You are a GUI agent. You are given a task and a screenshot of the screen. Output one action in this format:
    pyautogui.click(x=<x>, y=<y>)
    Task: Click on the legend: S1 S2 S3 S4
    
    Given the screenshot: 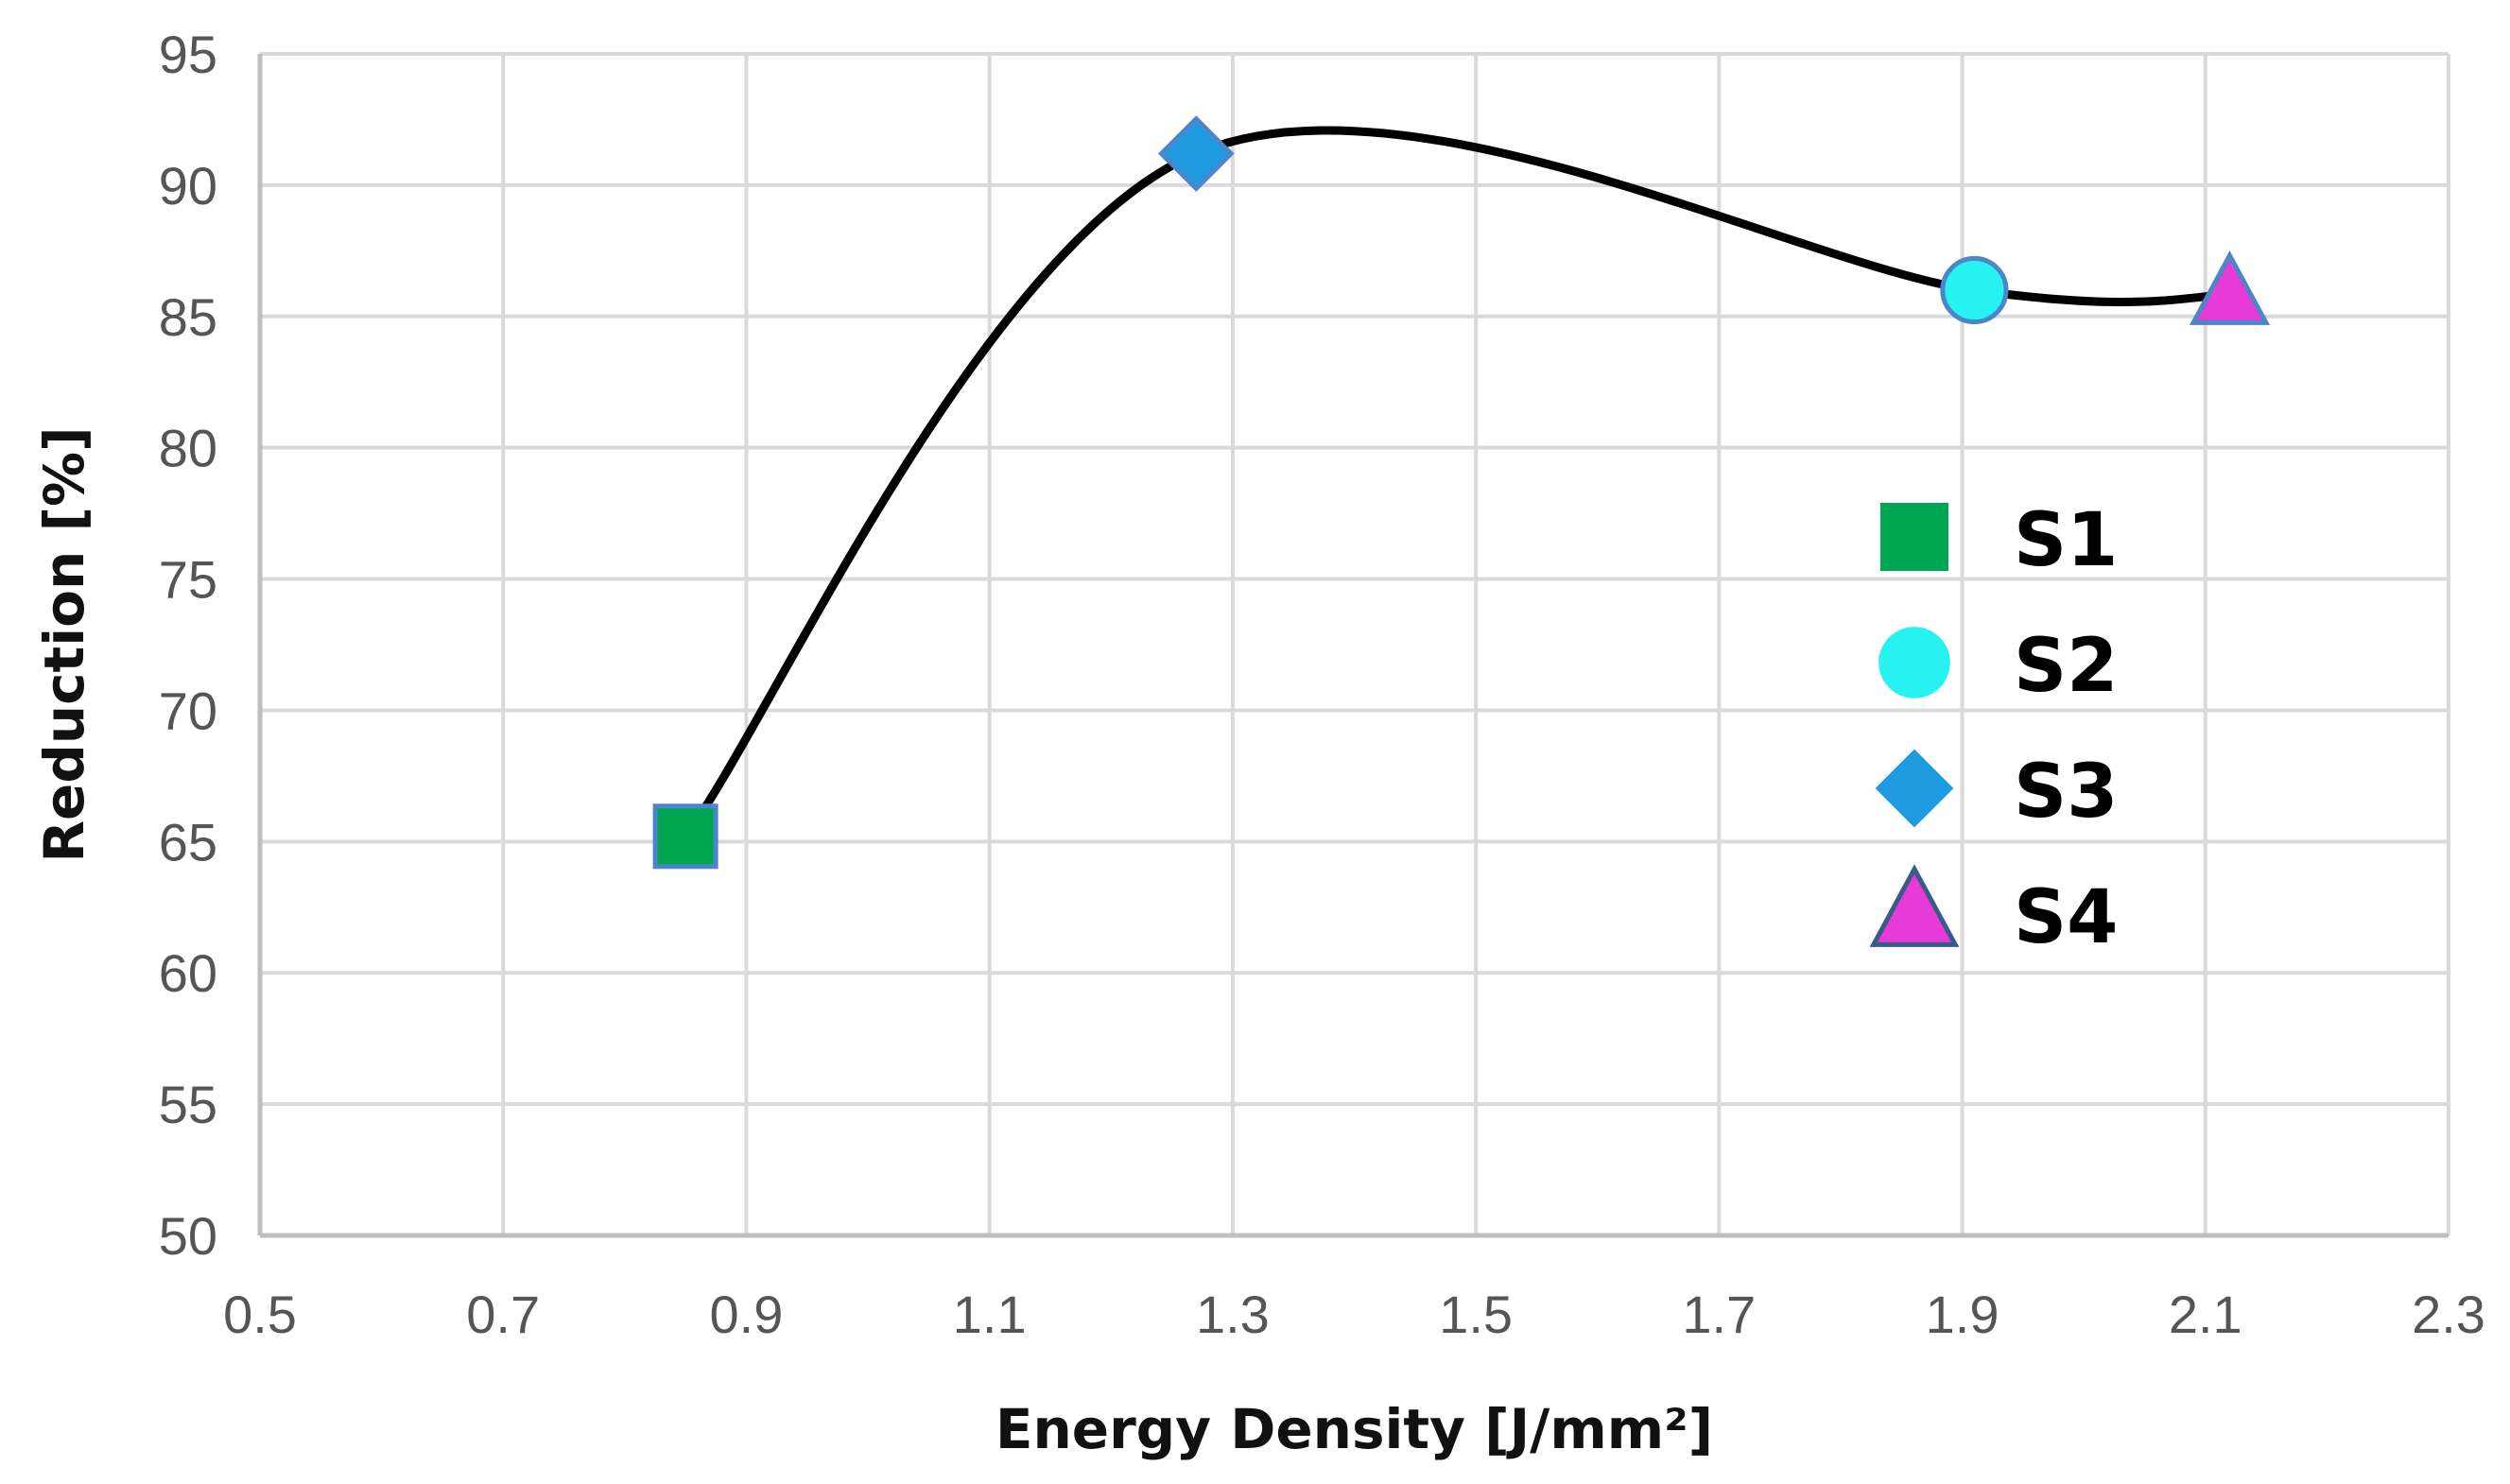 What is the action you would take?
    pyautogui.click(x=1993, y=729)
    